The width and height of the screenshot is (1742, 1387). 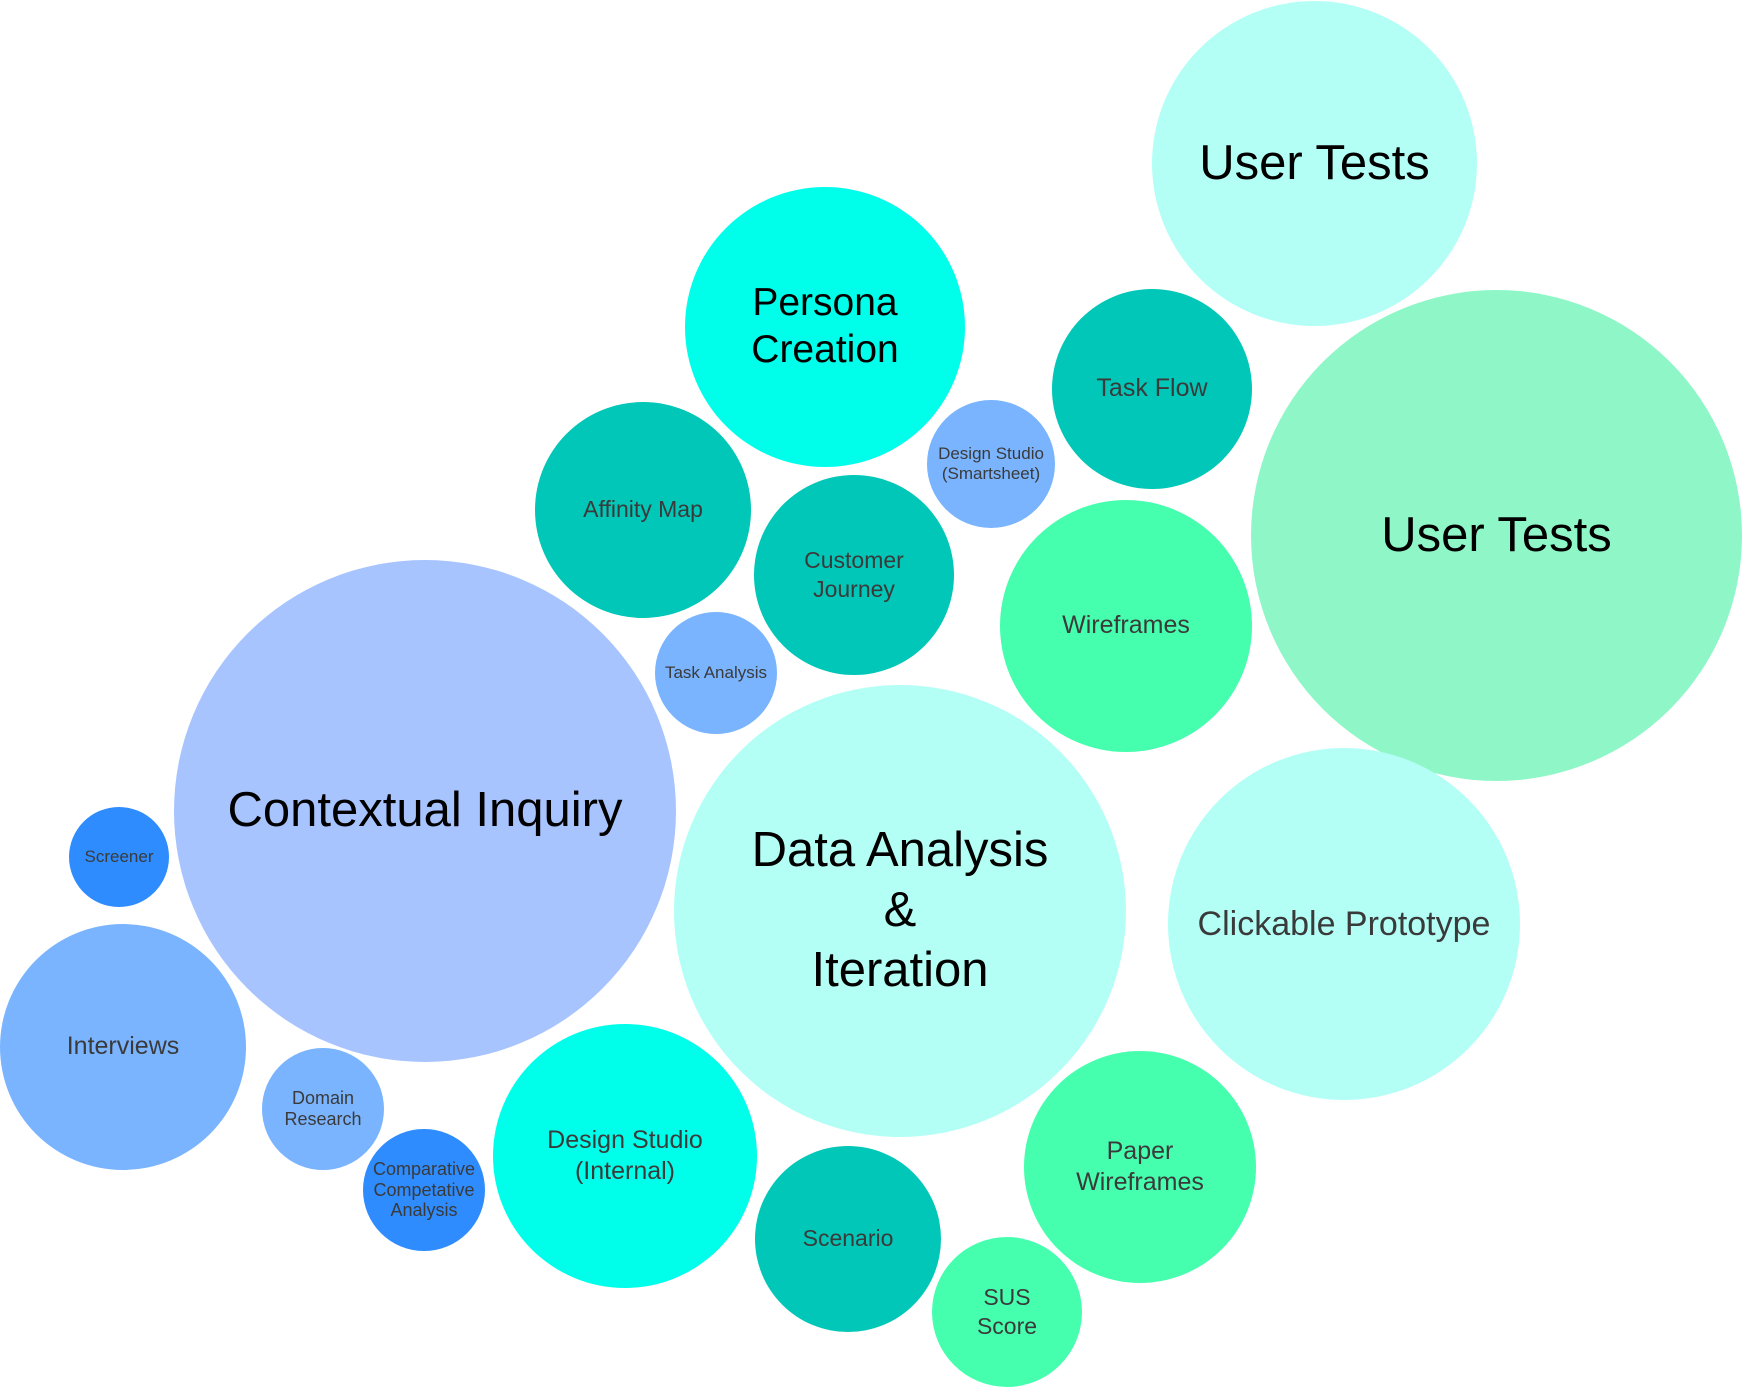 I want to click on bubble-label: Domain Research, so click(x=323, y=1108).